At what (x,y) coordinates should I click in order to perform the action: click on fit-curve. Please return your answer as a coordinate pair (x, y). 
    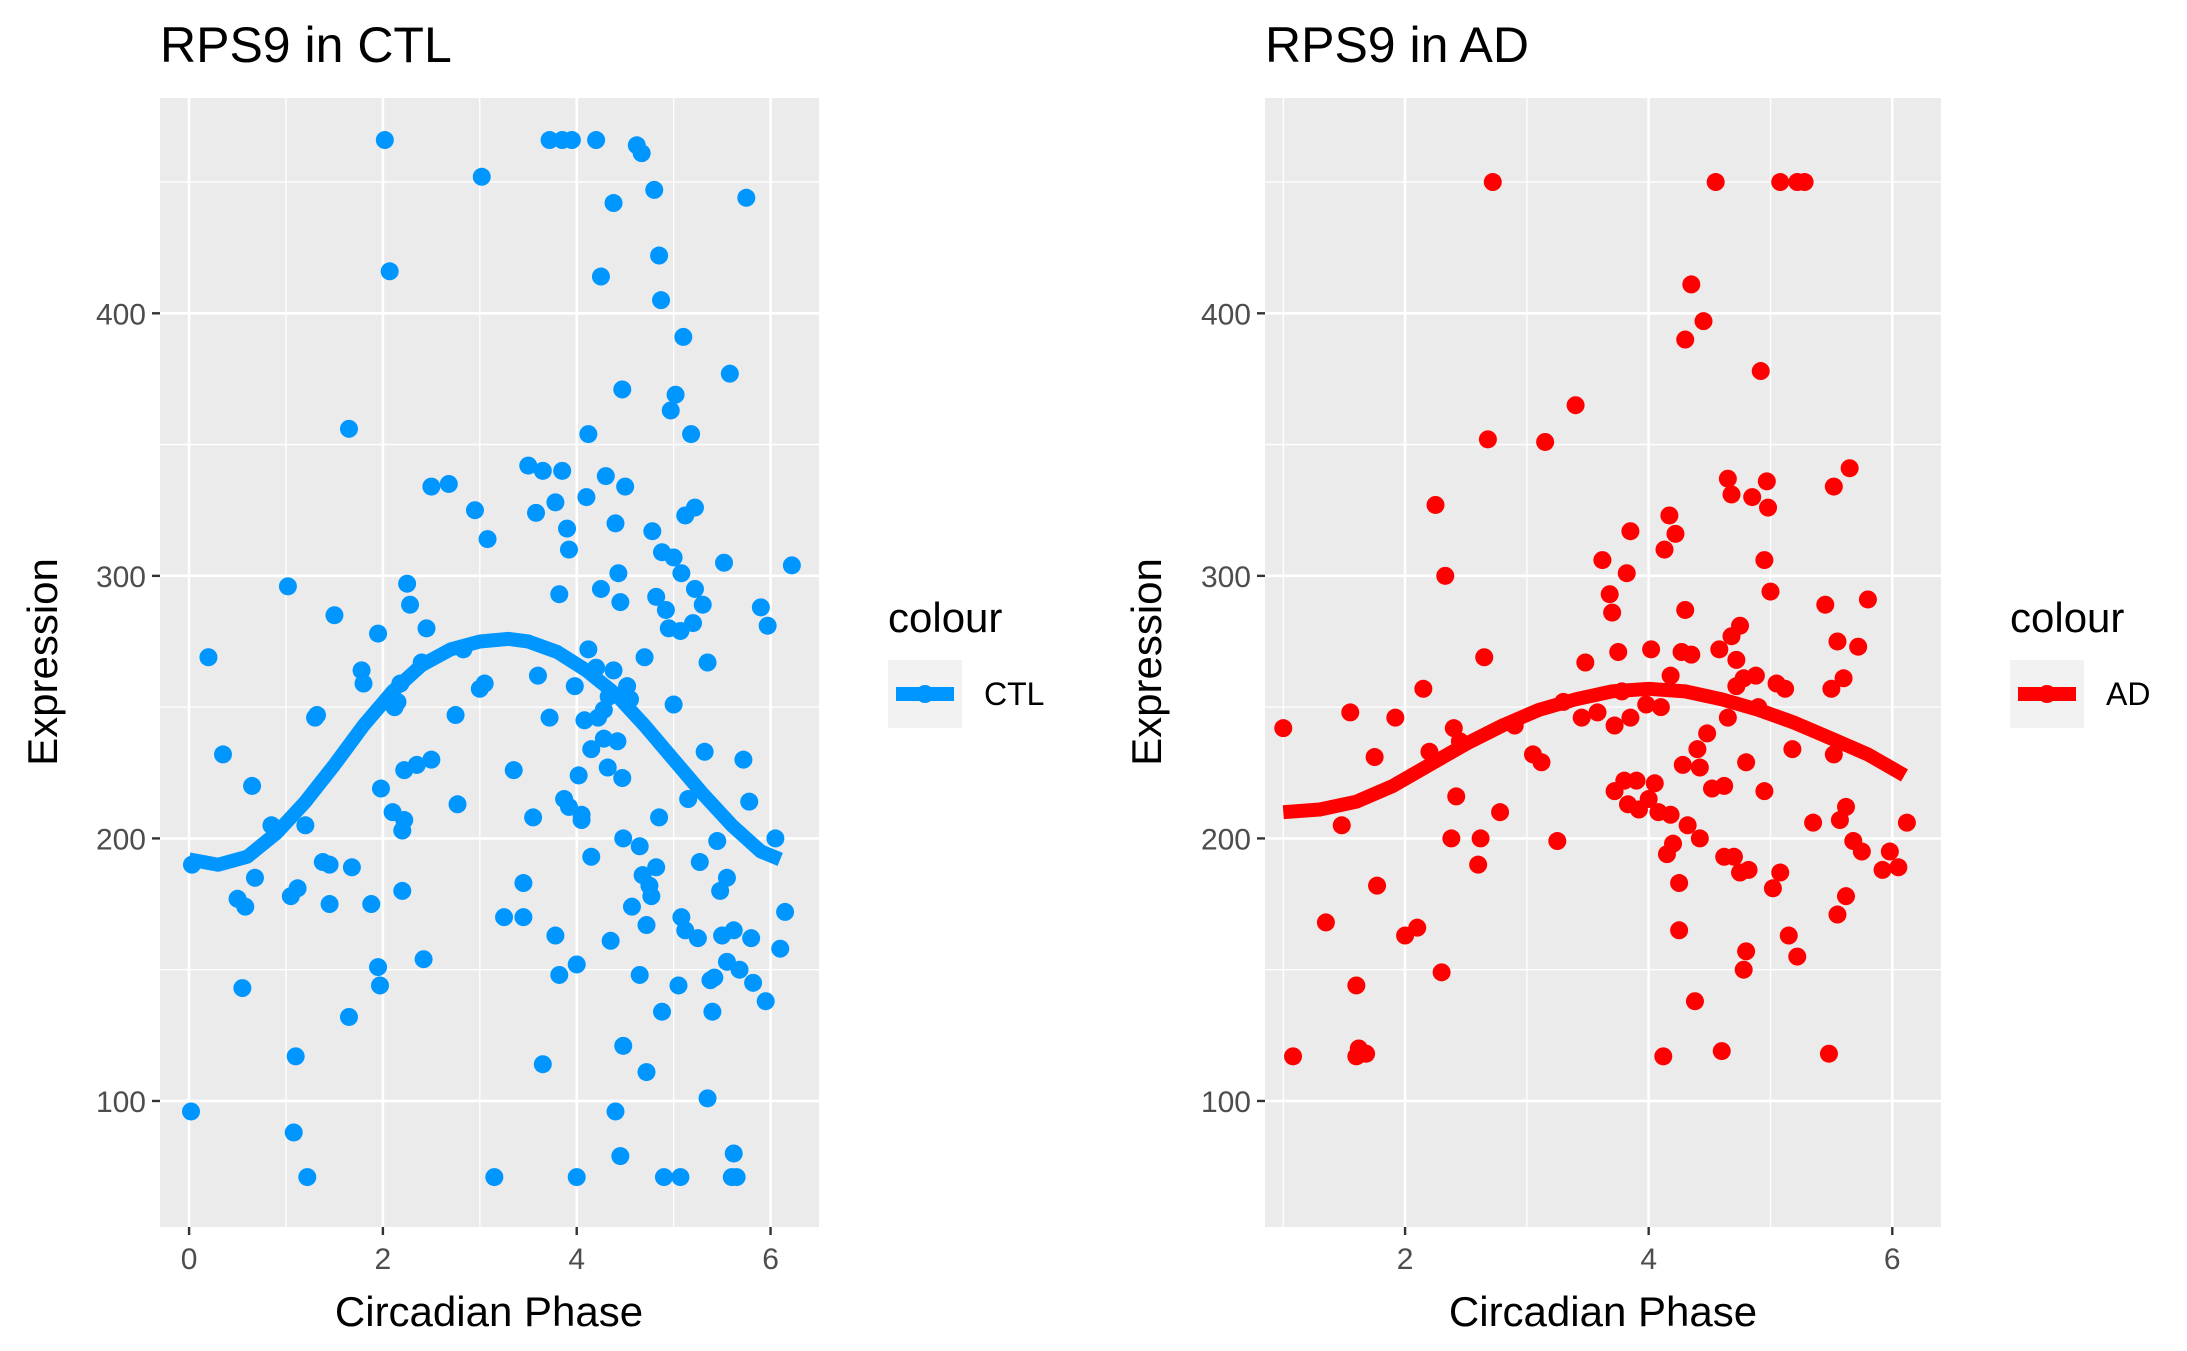
    Looking at the image, I should click on (485, 751).